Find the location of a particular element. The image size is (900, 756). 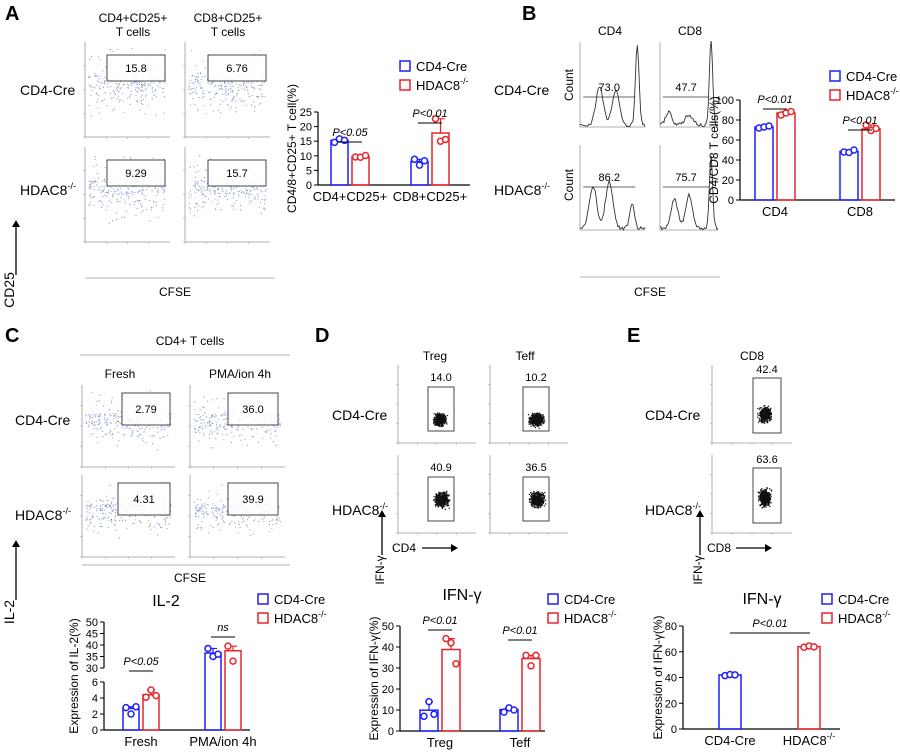

x-tick-label: Teff is located at coordinates (520, 742).